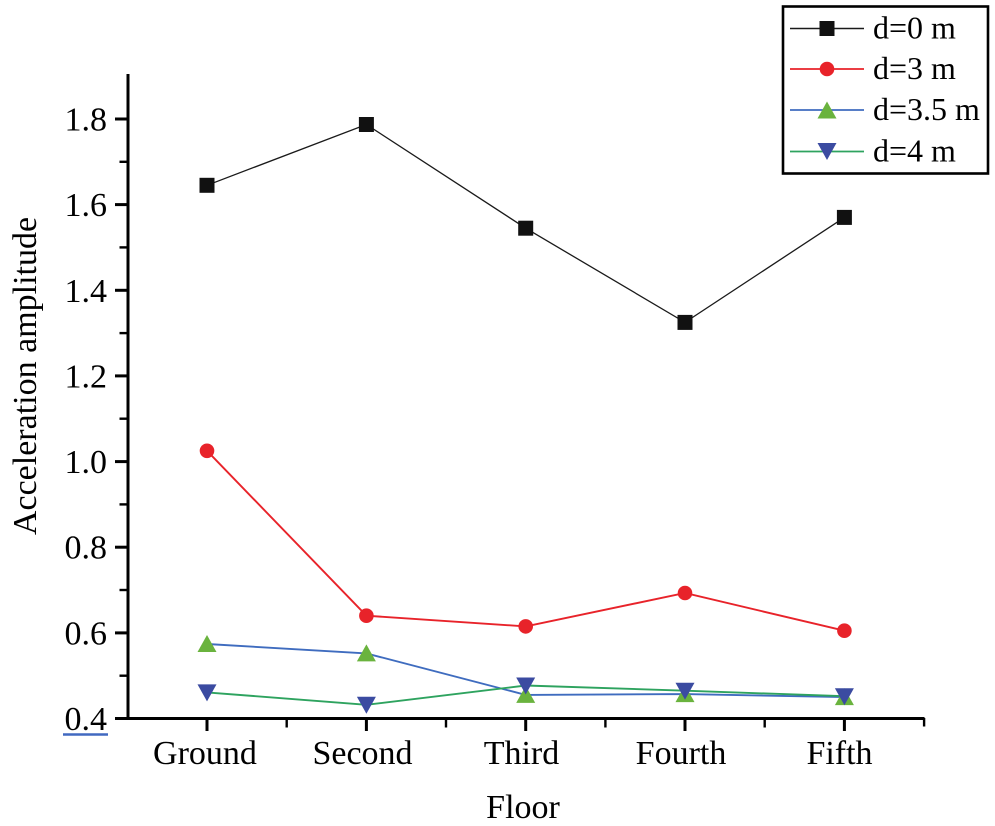 This screenshot has height=826, width=995. What do you see at coordinates (362, 753) in the screenshot?
I see `svg-text: Second` at bounding box center [362, 753].